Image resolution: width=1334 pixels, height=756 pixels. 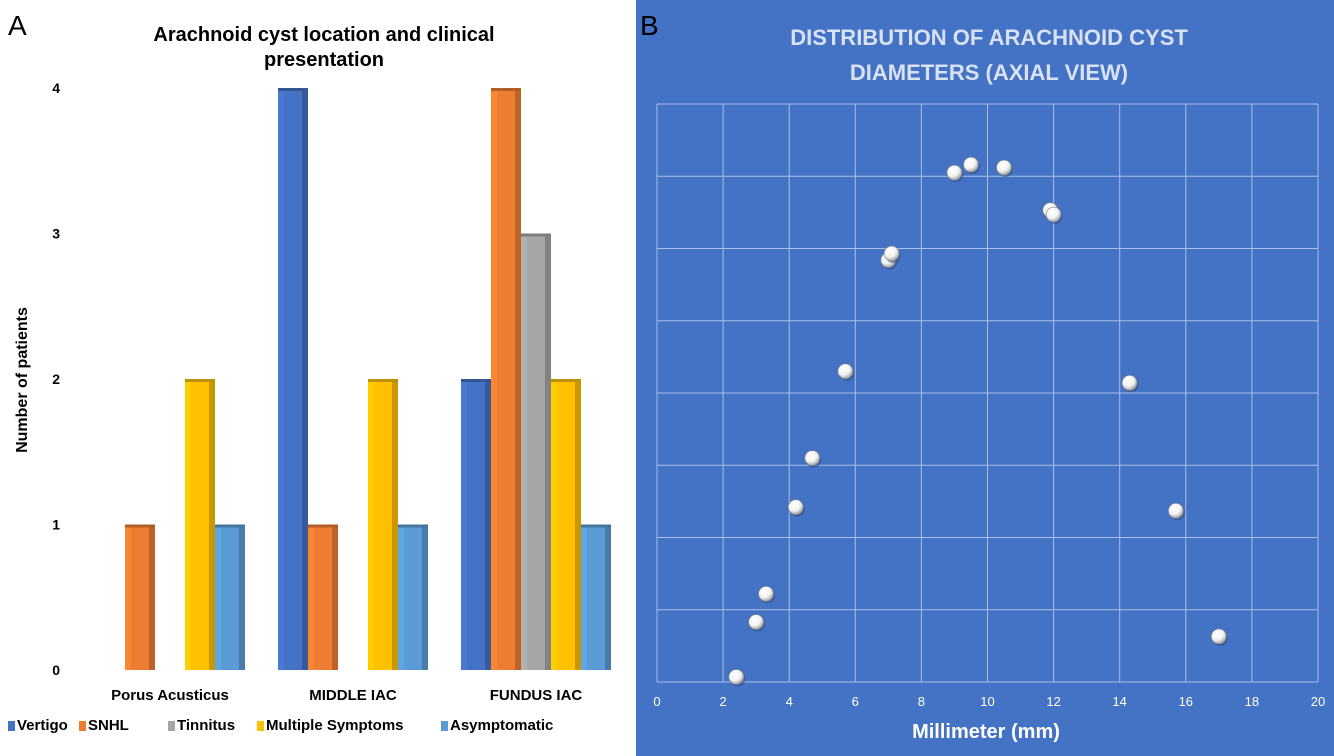 I want to click on panel-b-label: B, so click(x=649, y=25).